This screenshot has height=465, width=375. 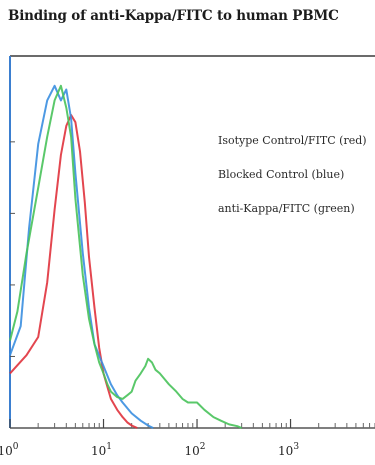 What do you see at coordinates (286, 208) in the screenshot?
I see `legend-entry-green: anti-Kappa/FITC (green)` at bounding box center [286, 208].